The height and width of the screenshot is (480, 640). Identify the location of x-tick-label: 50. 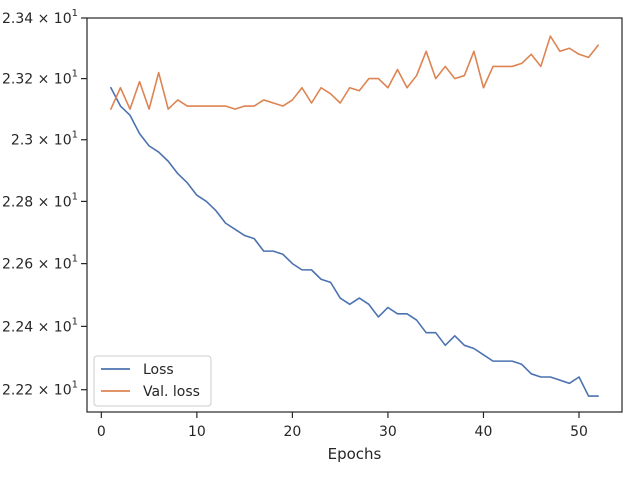
(579, 432).